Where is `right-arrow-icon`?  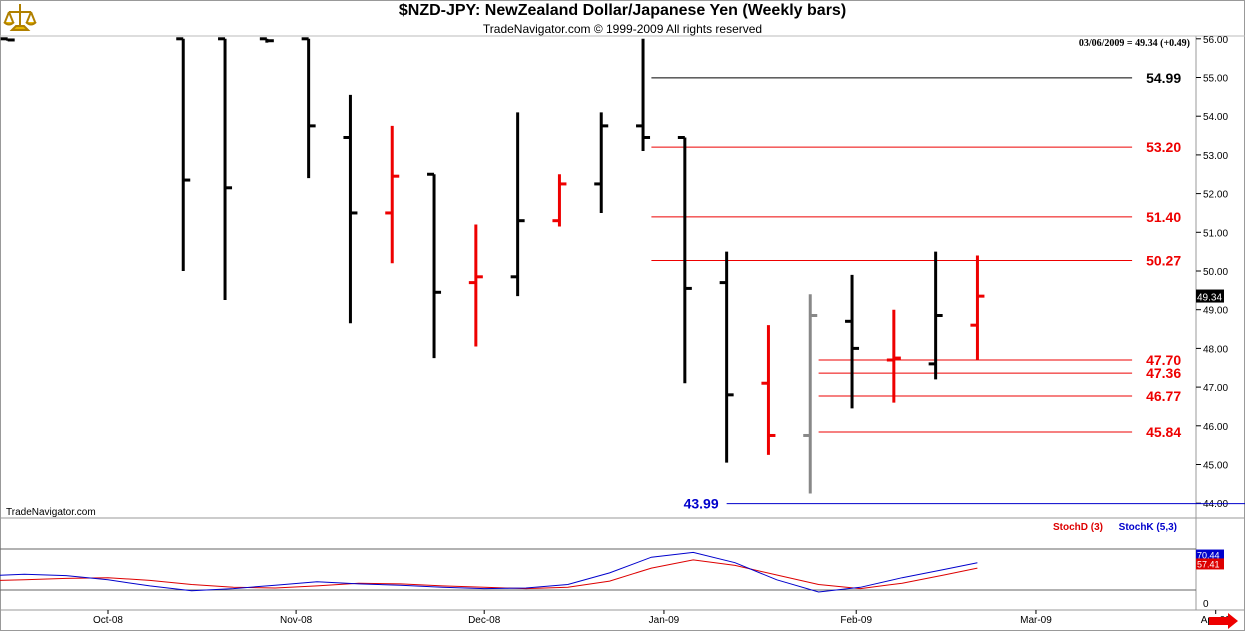
right-arrow-icon is located at coordinates (1223, 621).